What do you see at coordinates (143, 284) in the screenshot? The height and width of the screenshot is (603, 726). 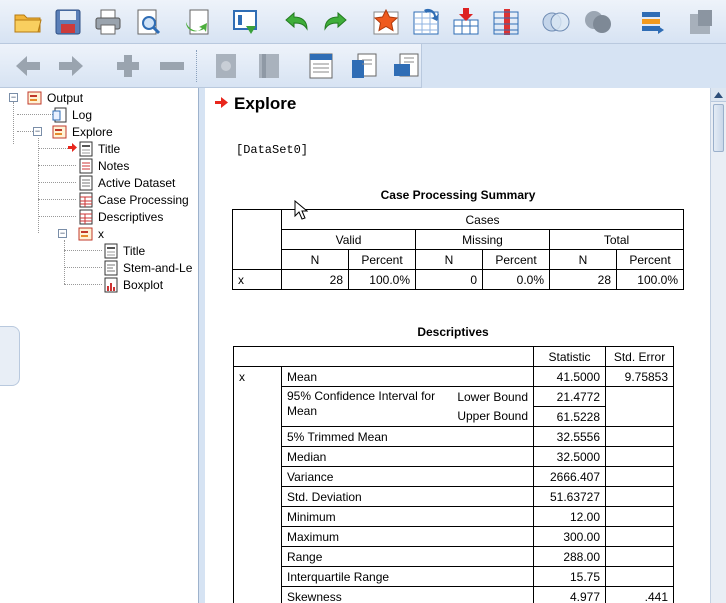 I see `tree-item-label: Boxplot` at bounding box center [143, 284].